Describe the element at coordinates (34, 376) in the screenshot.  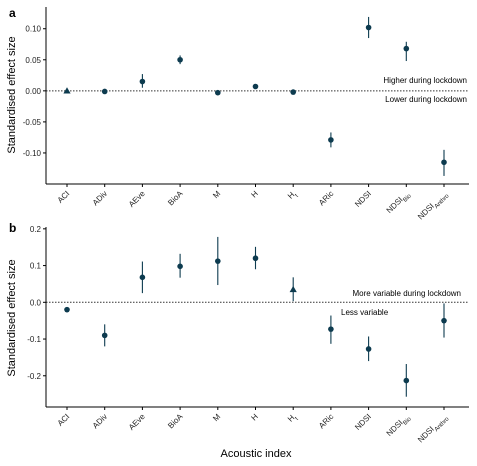
I see `y-tick-label: -0.2` at that location.